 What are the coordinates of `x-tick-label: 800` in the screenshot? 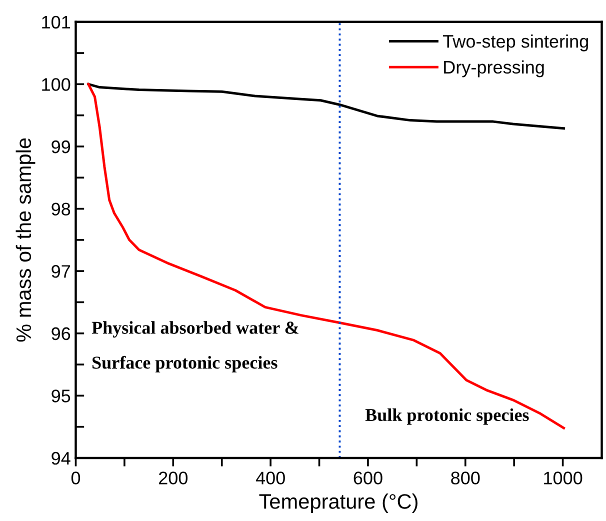 It's located at (465, 478).